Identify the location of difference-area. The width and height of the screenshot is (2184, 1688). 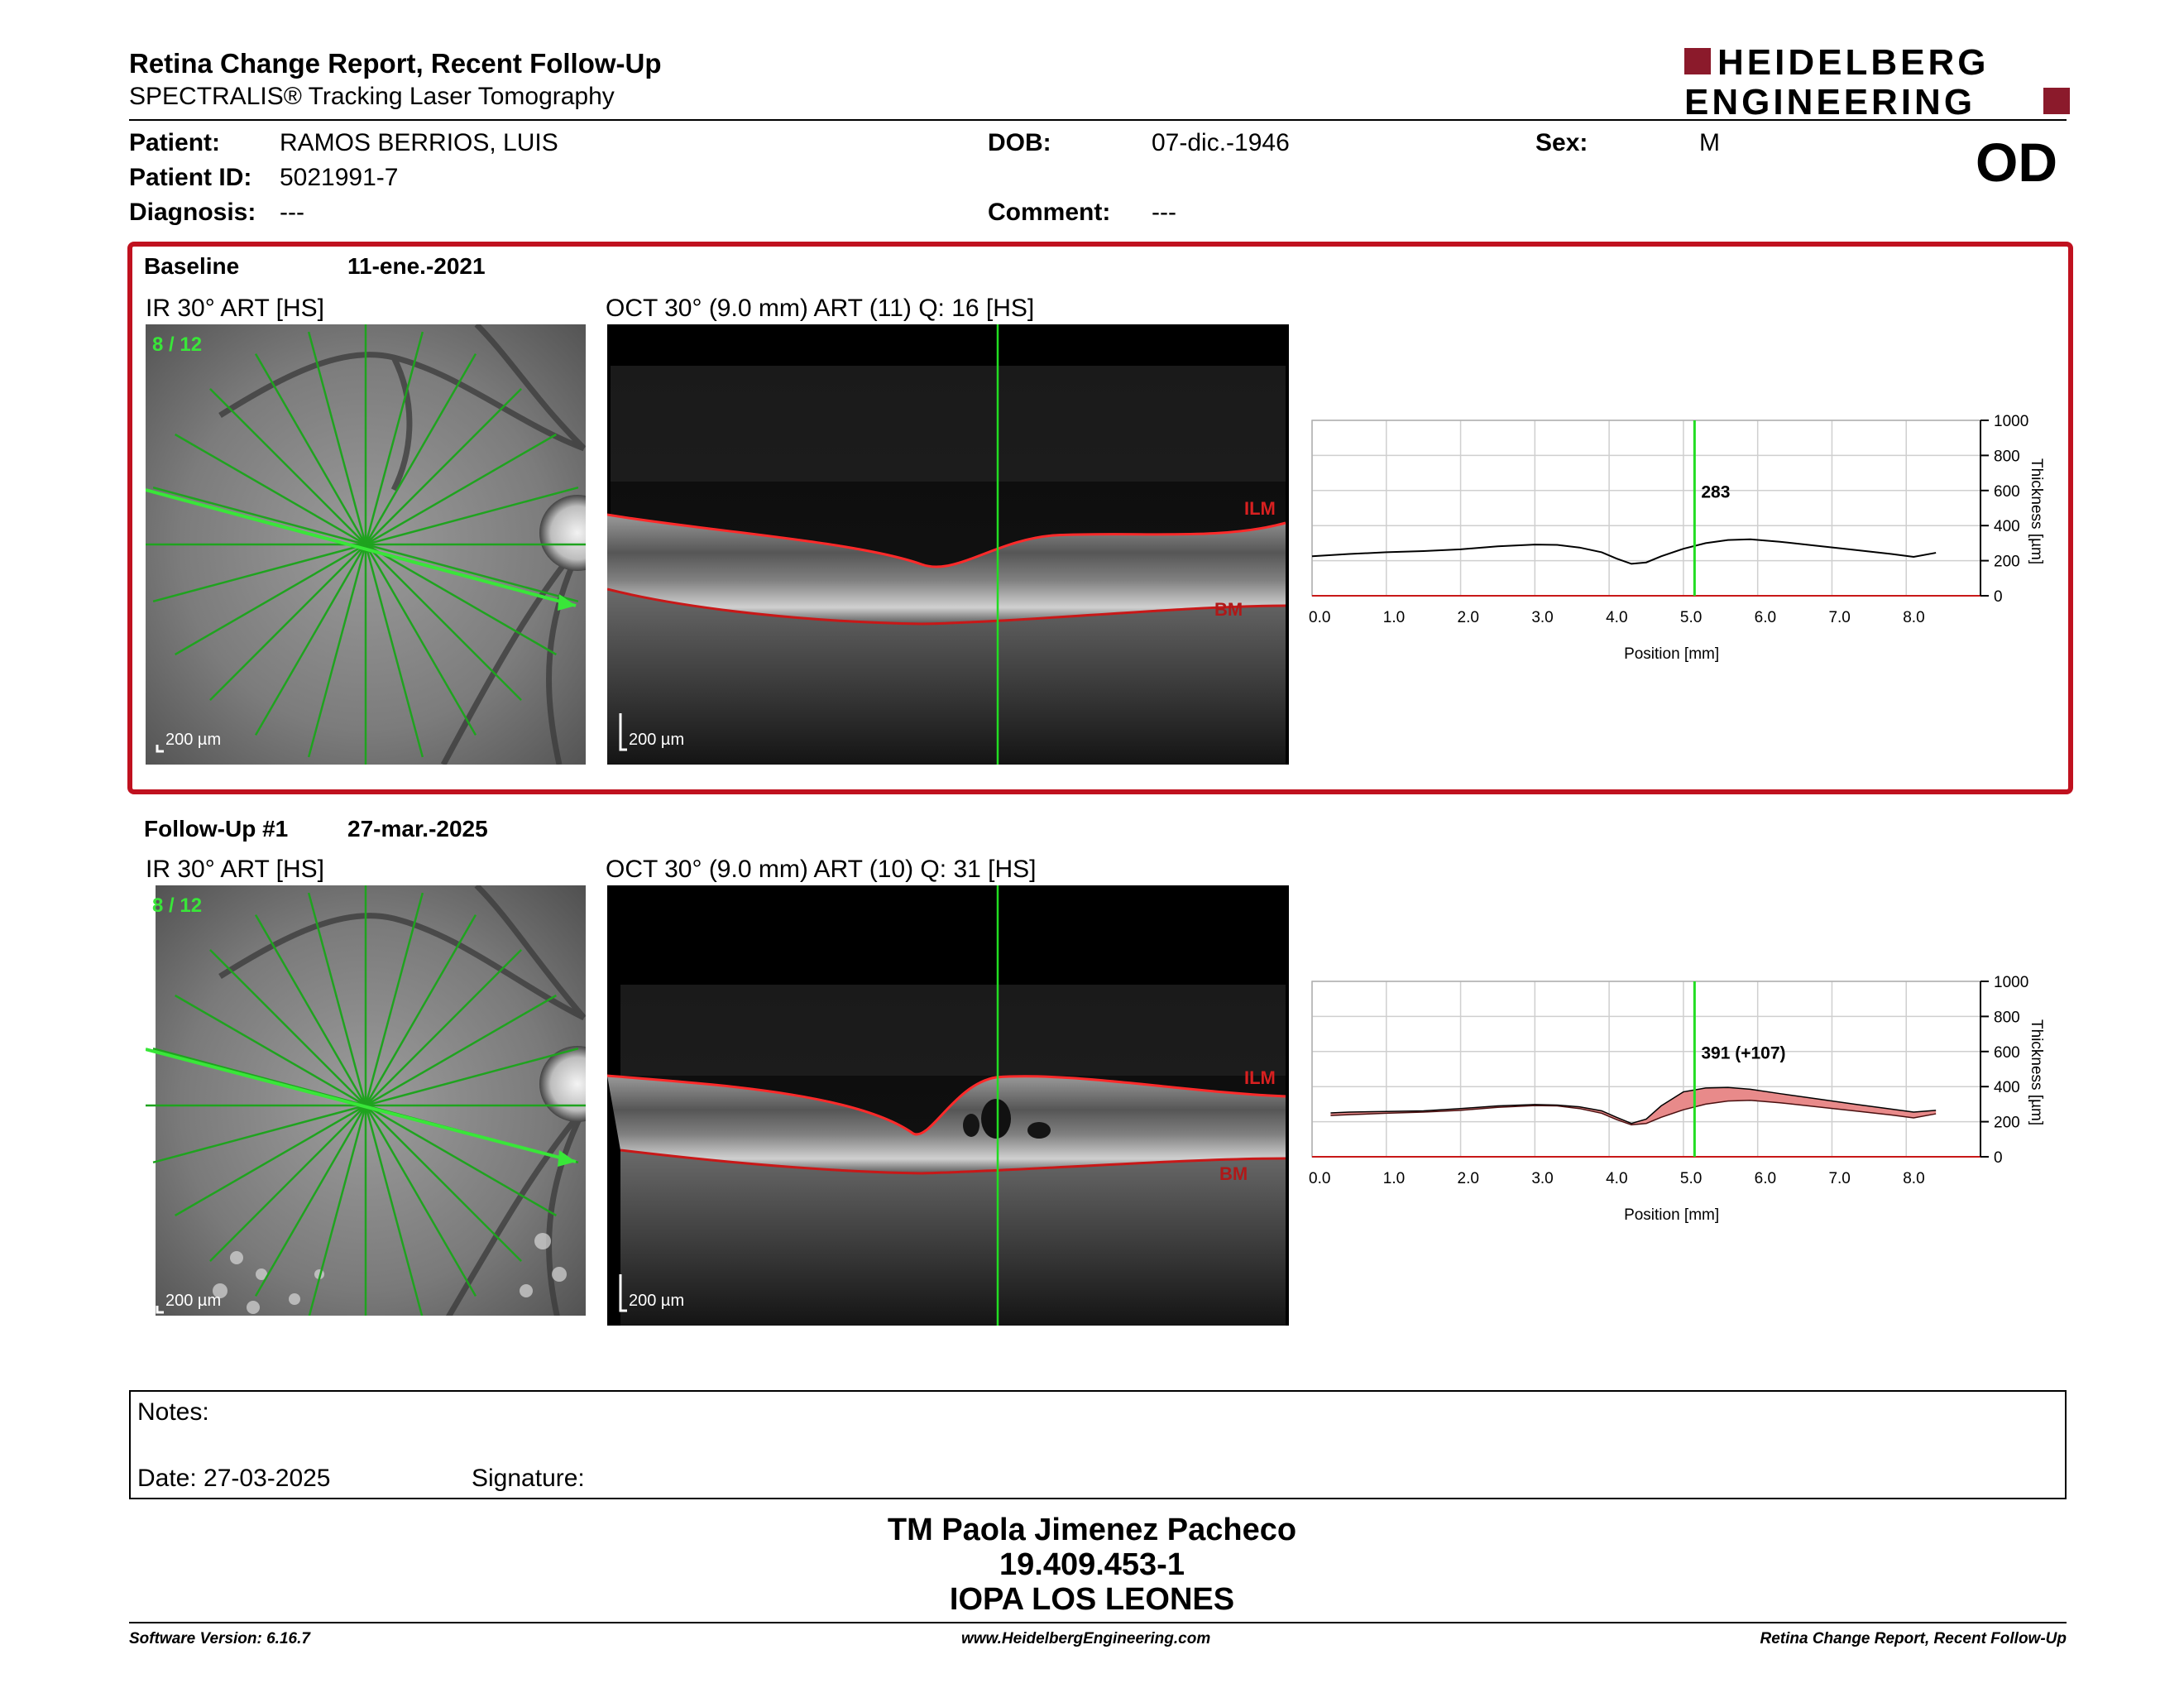
(1633, 1106).